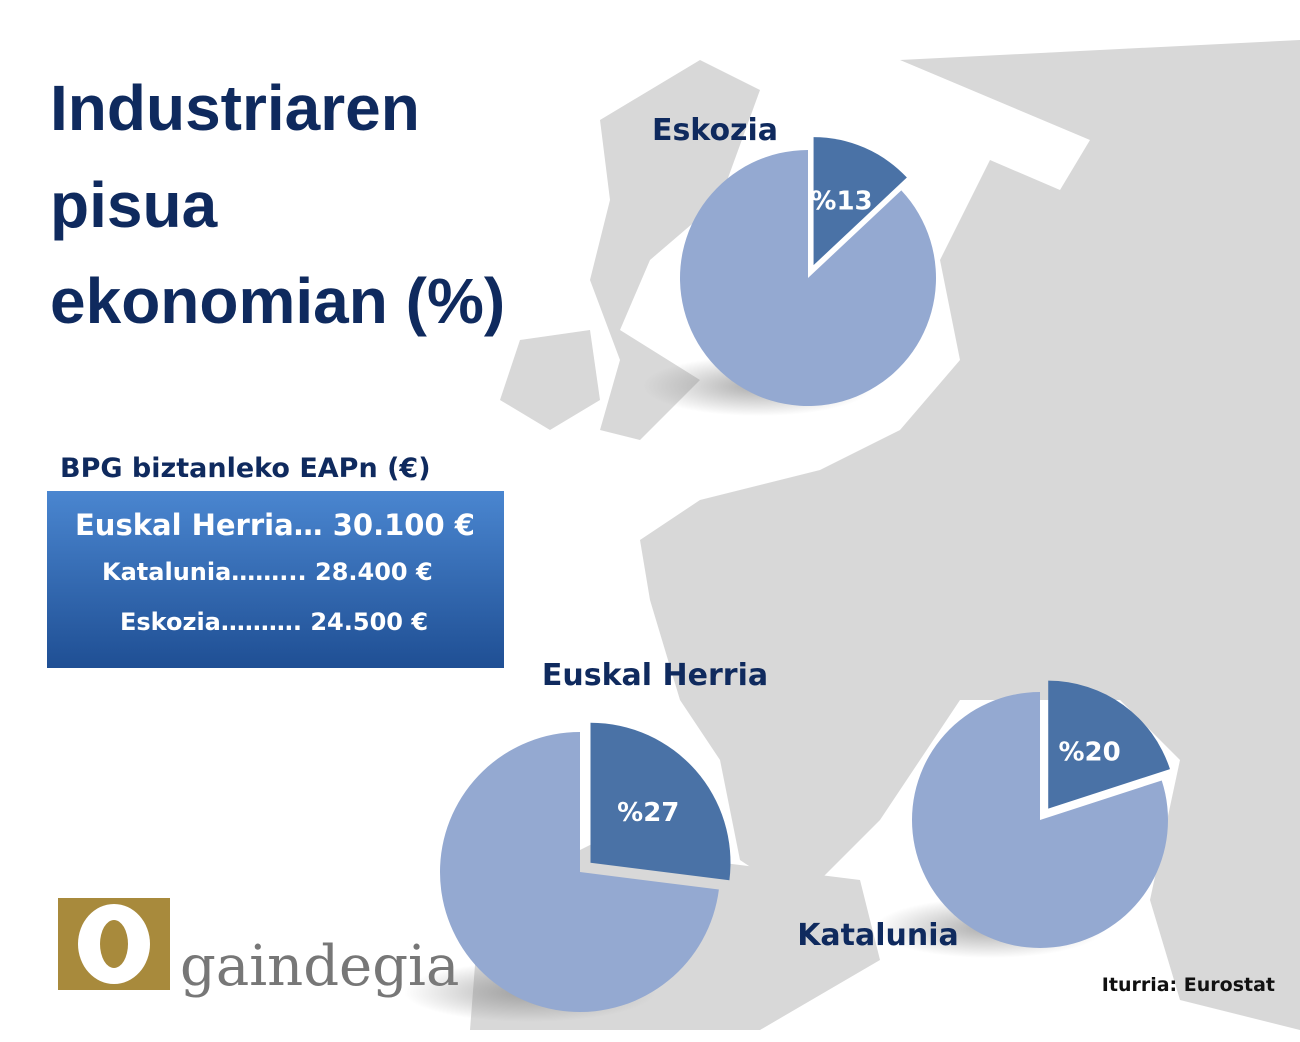 This screenshot has width=1300, height=1042. What do you see at coordinates (715, 130) in the screenshot?
I see `pie-title: Eskozia` at bounding box center [715, 130].